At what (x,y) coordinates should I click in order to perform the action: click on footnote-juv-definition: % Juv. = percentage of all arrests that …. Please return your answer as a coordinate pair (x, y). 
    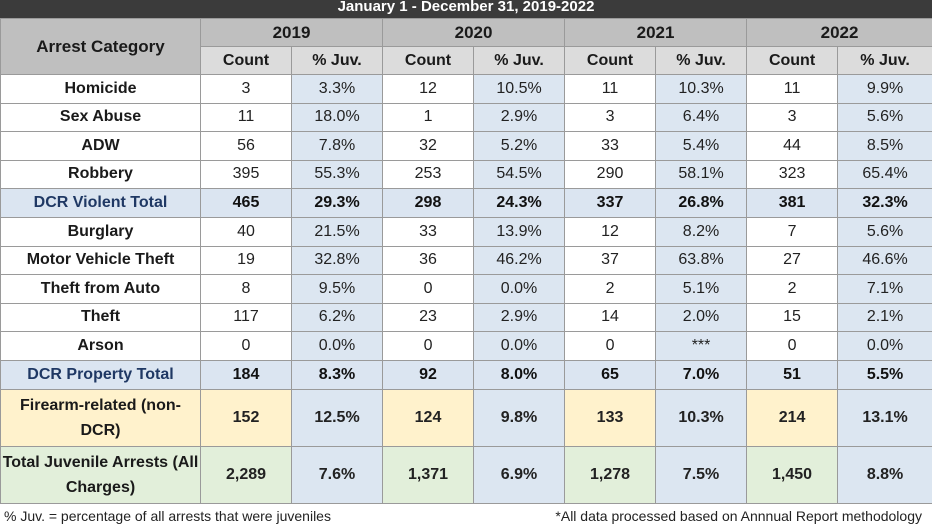
    Looking at the image, I should click on (167, 516).